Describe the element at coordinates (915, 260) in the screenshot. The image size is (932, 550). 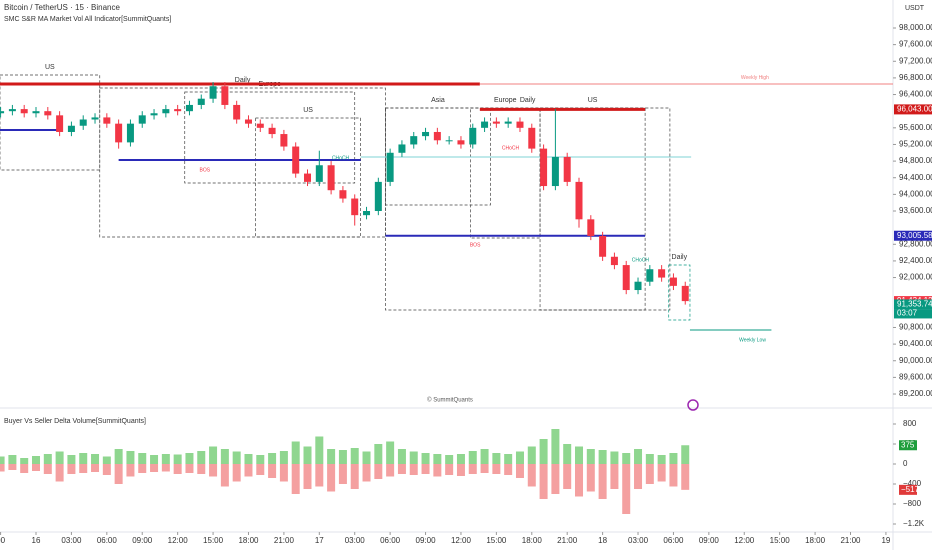
I see `y-tick-label: 92,400.00` at that location.